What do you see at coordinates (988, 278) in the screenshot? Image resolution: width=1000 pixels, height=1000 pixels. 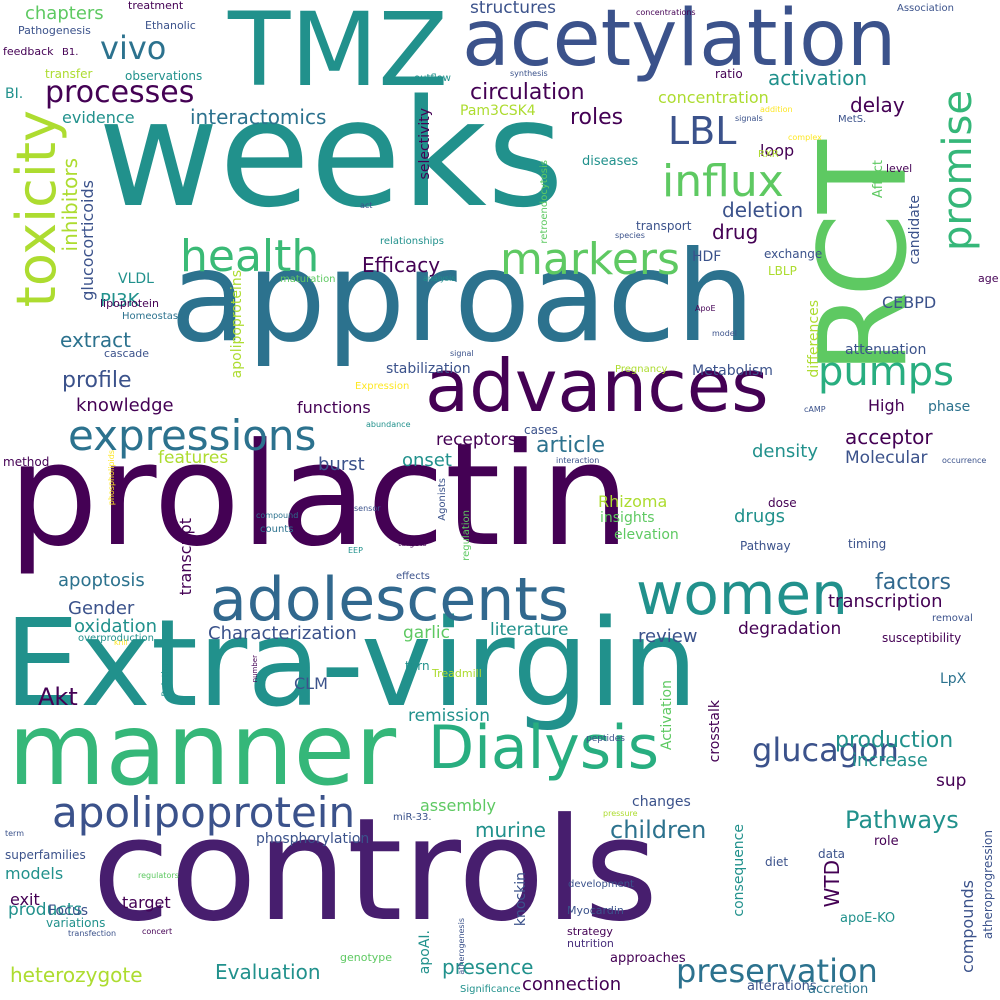 I see `word-age: age` at bounding box center [988, 278].